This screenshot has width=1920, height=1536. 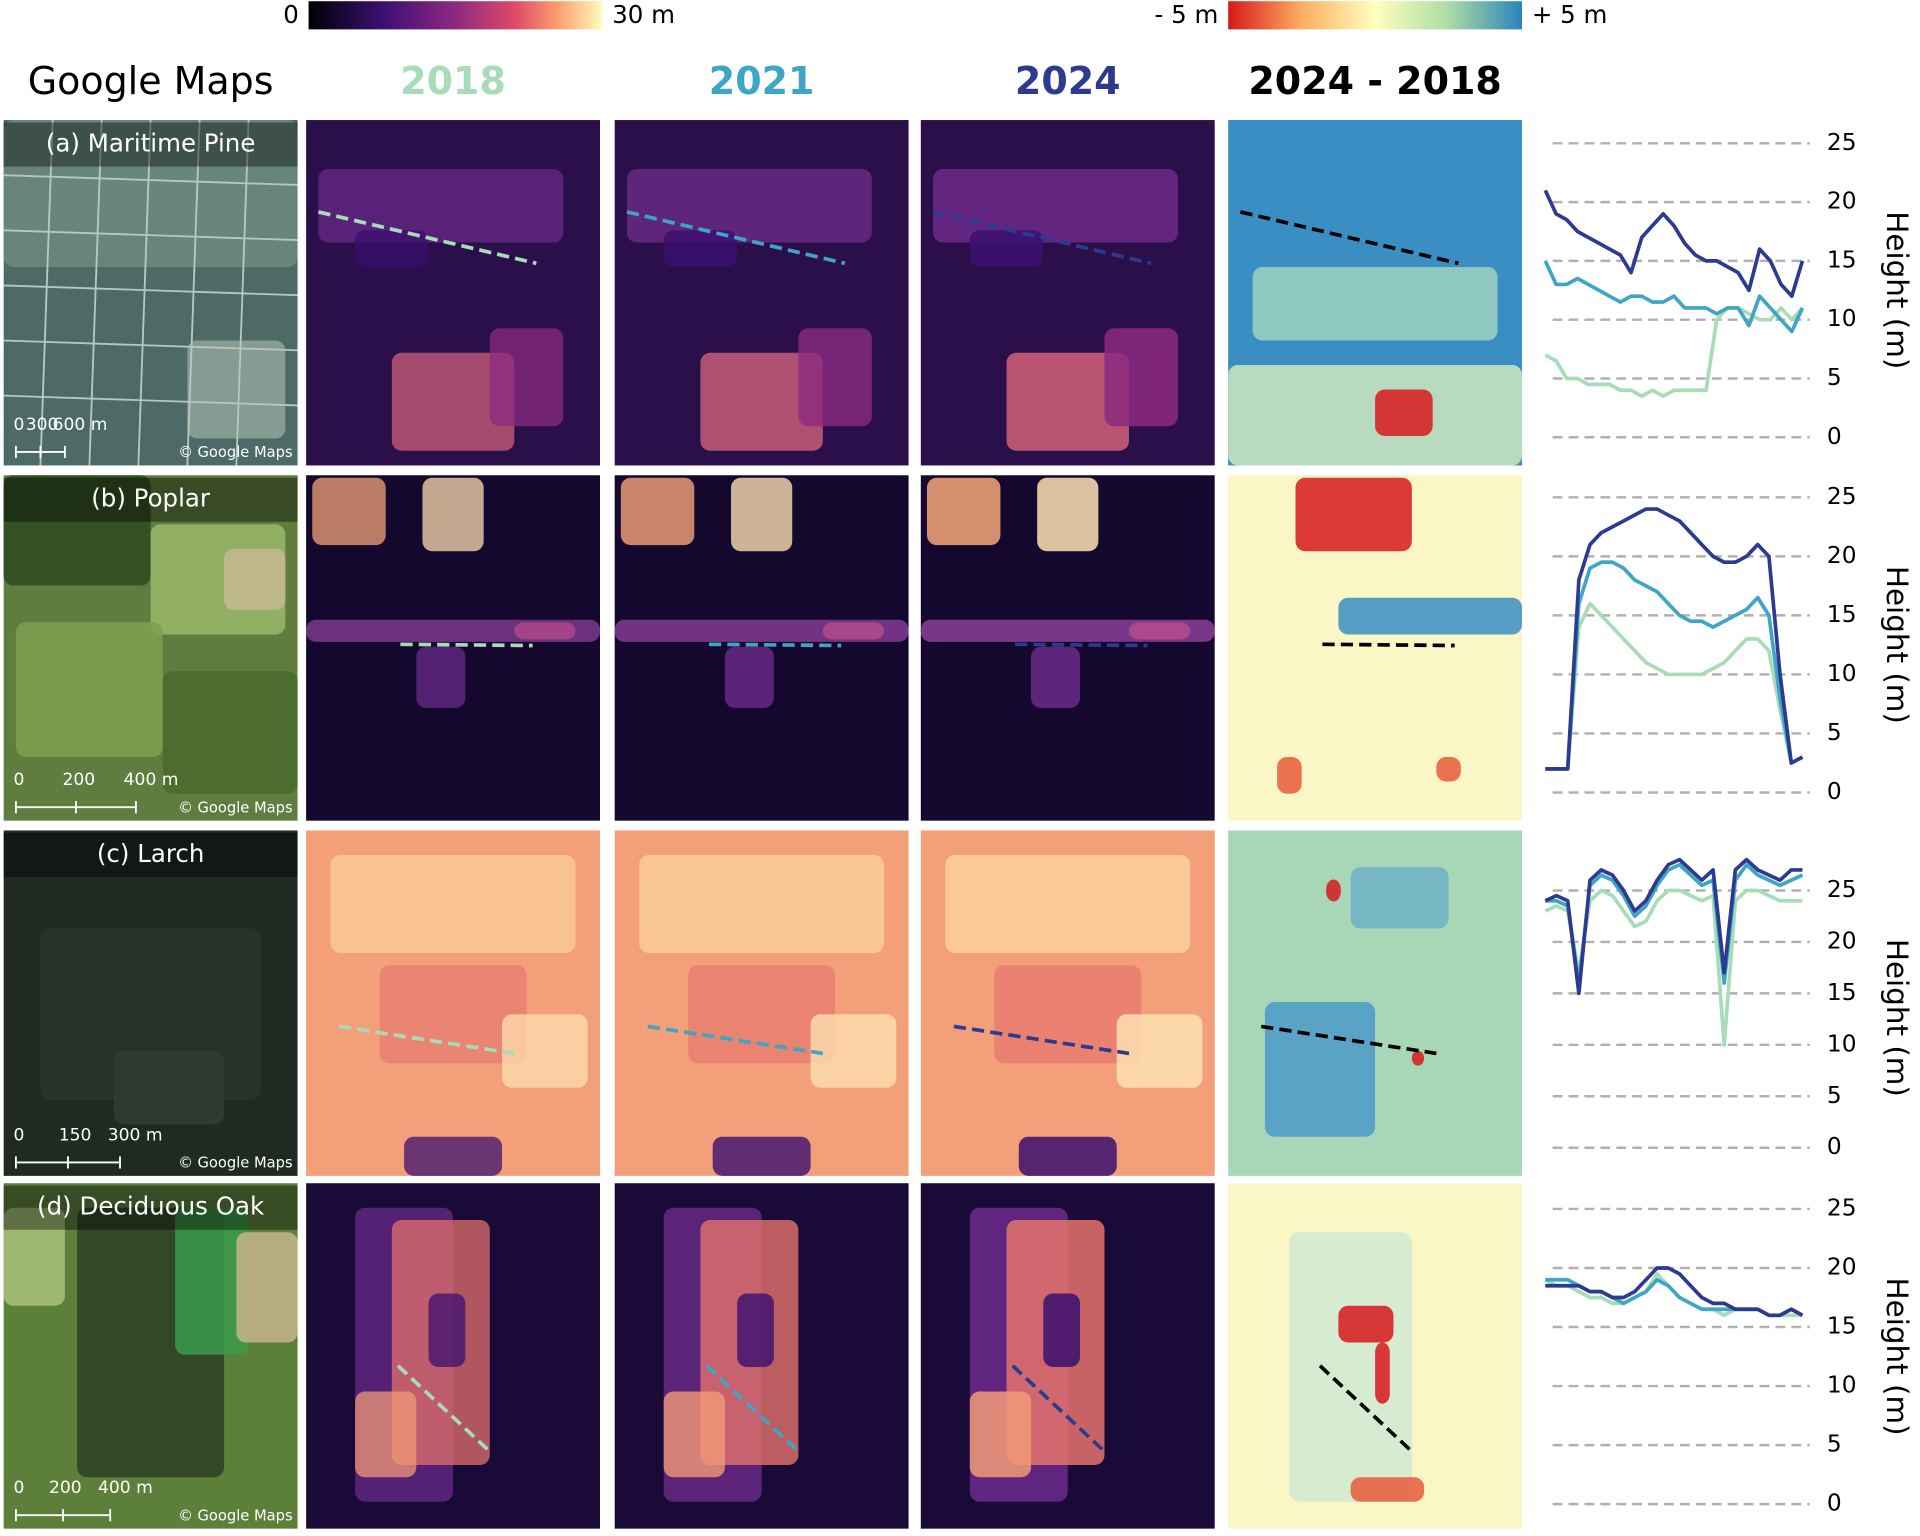 I want to click on scale-label: 300, so click(x=42, y=425).